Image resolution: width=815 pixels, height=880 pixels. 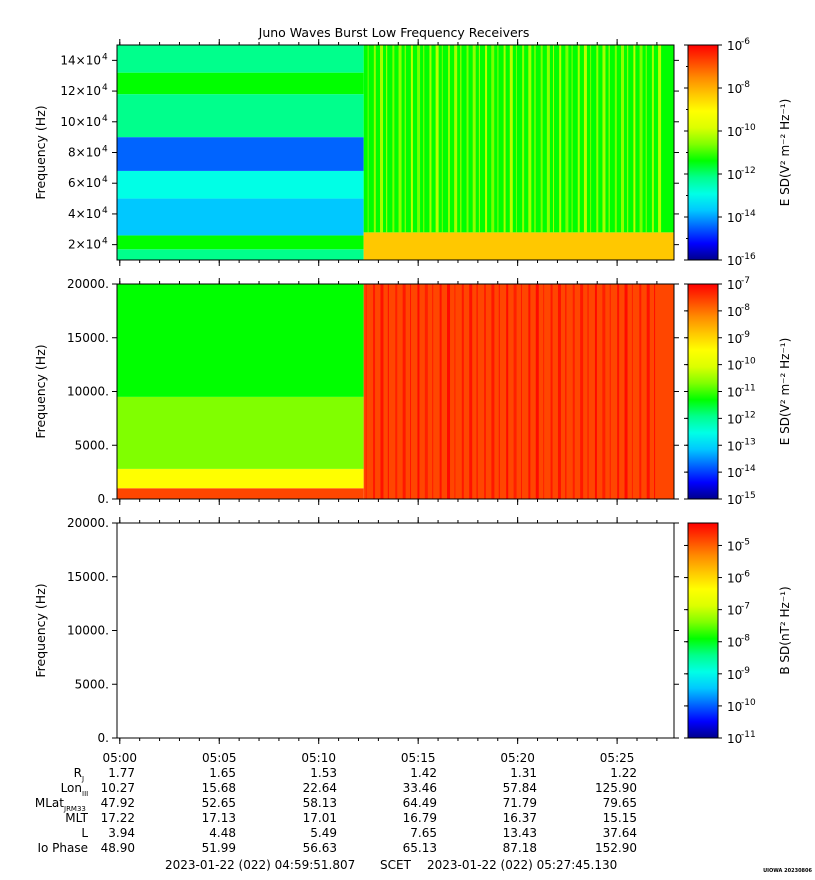 What do you see at coordinates (320, 788) in the screenshot?
I see `ephemeris-value: 22.64` at bounding box center [320, 788].